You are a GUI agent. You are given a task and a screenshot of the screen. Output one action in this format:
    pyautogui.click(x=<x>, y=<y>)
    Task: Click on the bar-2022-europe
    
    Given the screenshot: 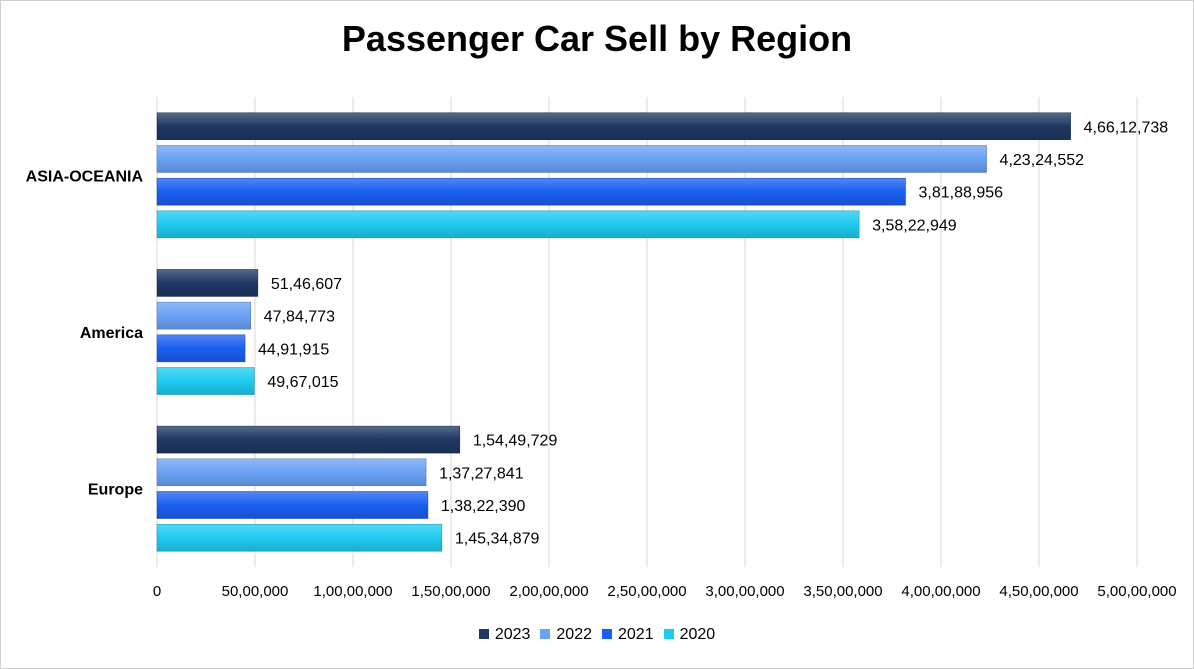 What is the action you would take?
    pyautogui.click(x=291, y=472)
    